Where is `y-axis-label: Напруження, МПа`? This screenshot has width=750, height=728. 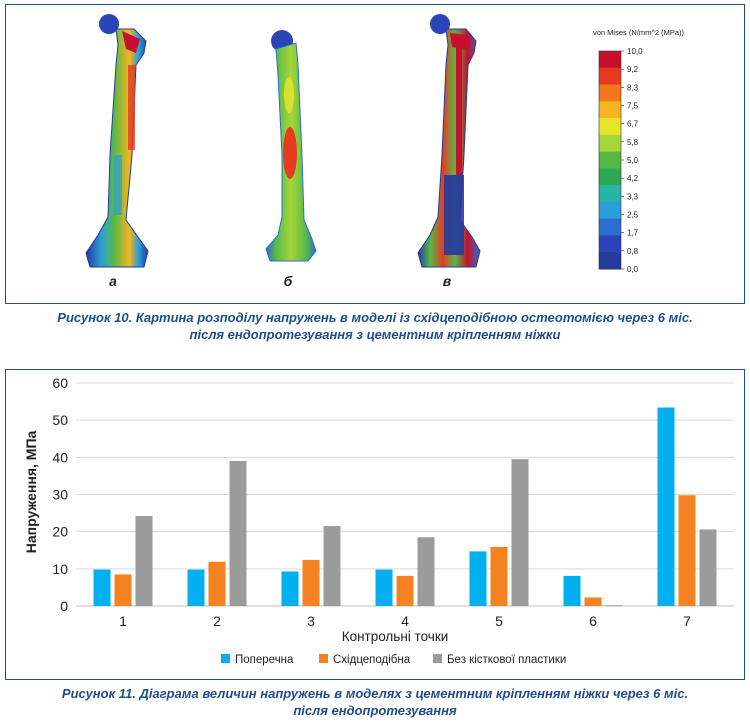 y-axis-label: Напруження, МПа is located at coordinates (31, 492).